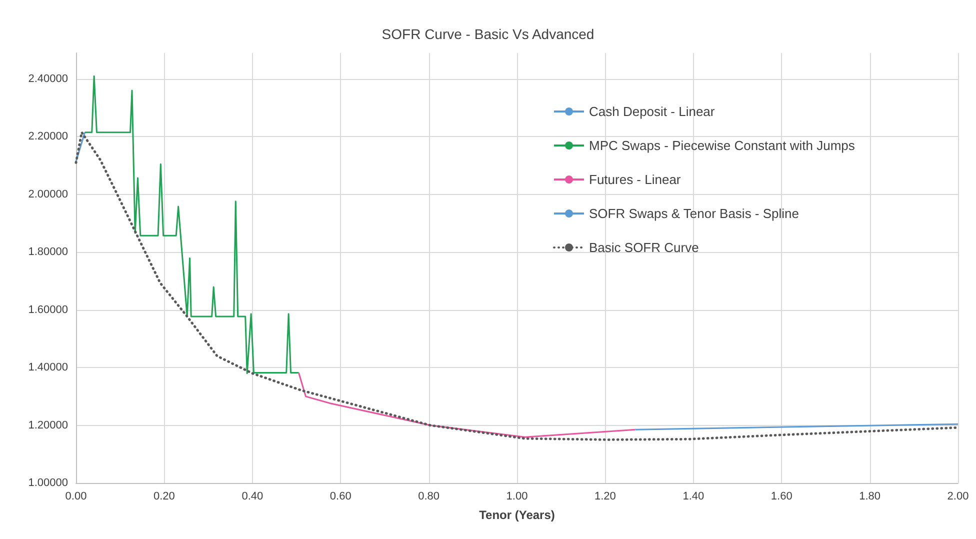 The height and width of the screenshot is (539, 976). I want to click on y-tick-label: 2.20000, so click(48, 136).